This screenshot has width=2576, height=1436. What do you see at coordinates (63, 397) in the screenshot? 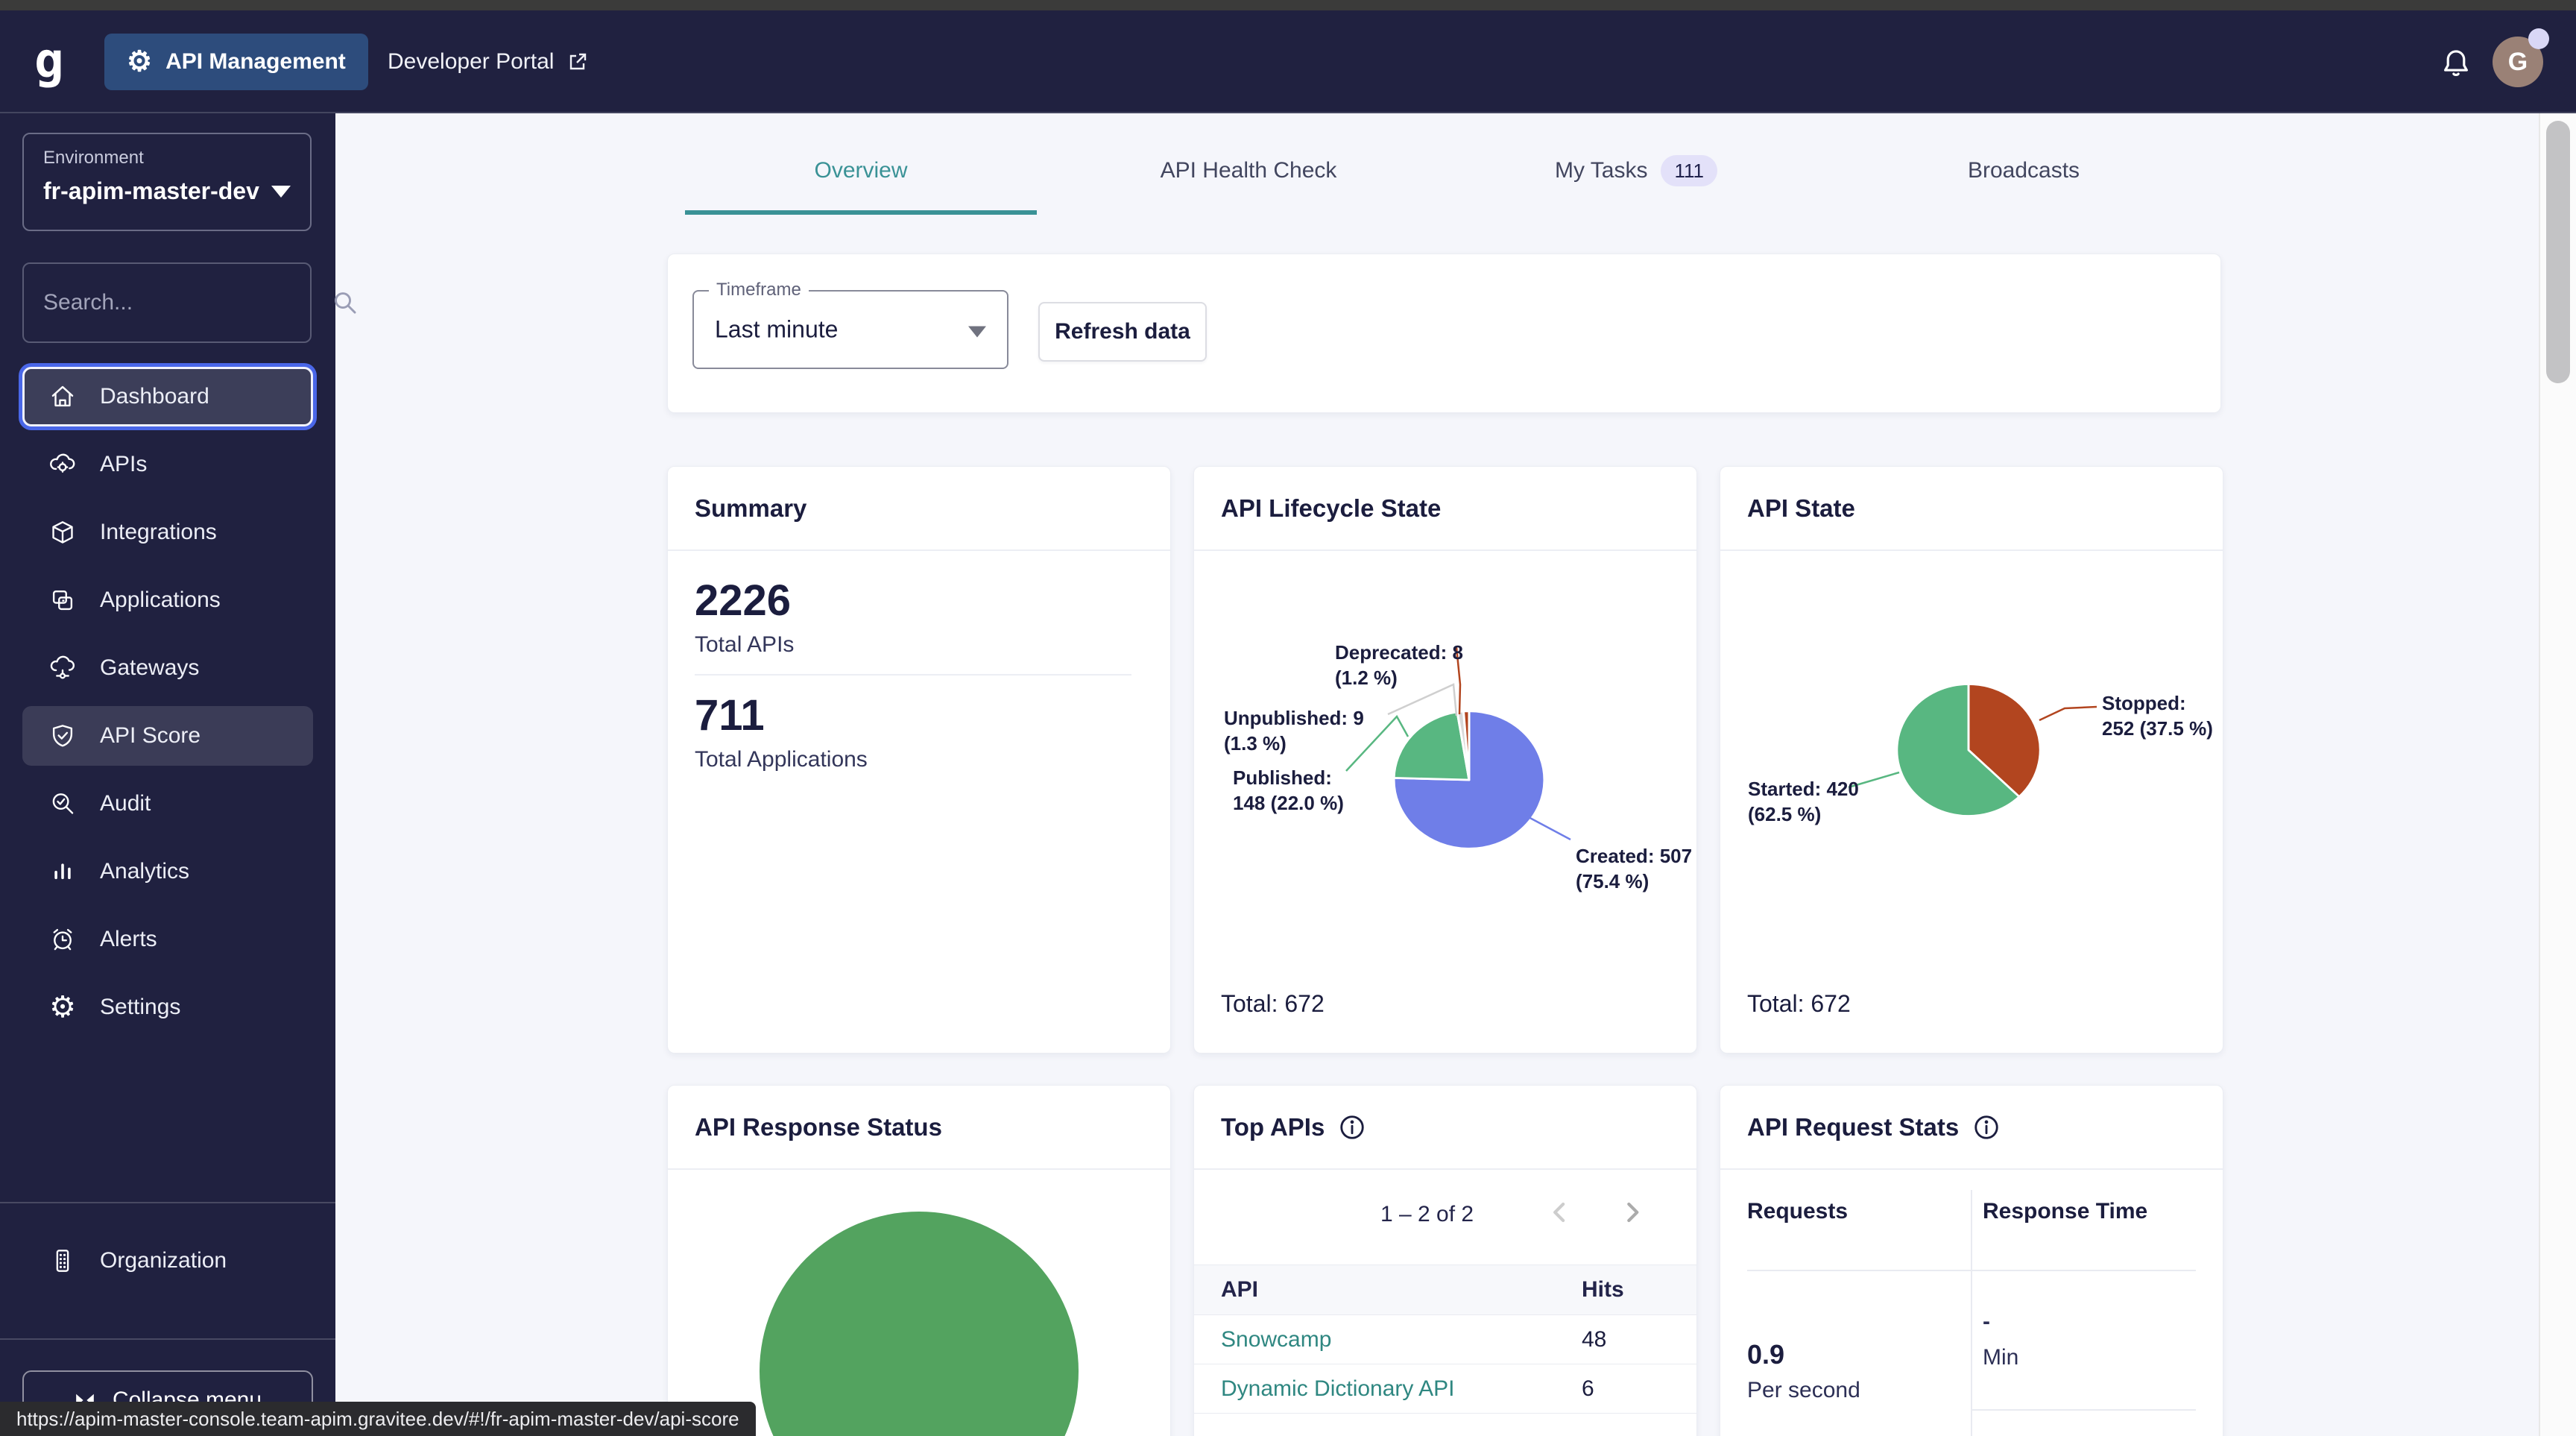
I see `home-icon` at bounding box center [63, 397].